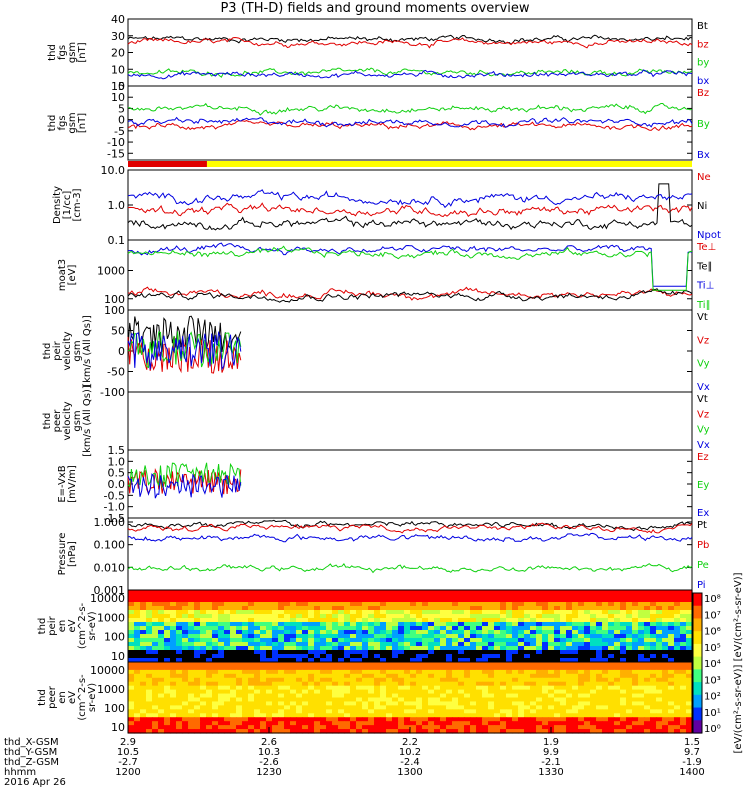  I want to click on footer-row-label: hhmm, so click(20, 772).